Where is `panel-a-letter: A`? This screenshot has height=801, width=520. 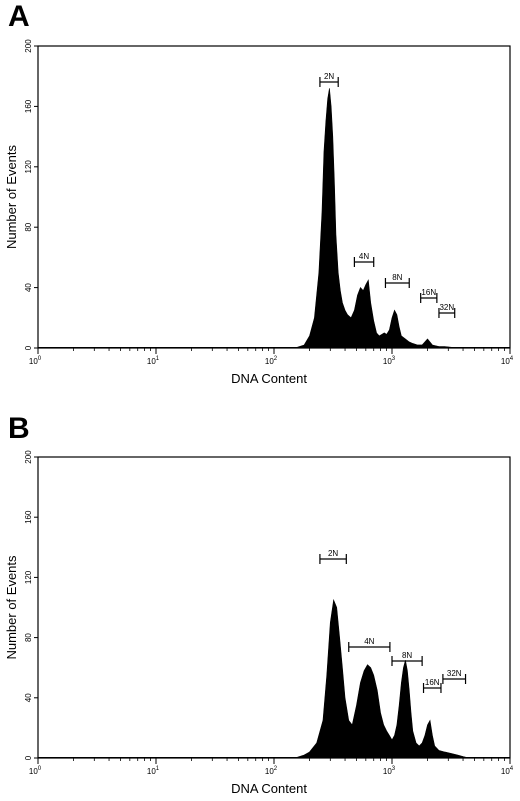
panel-a-letter: A is located at coordinates (19, 16).